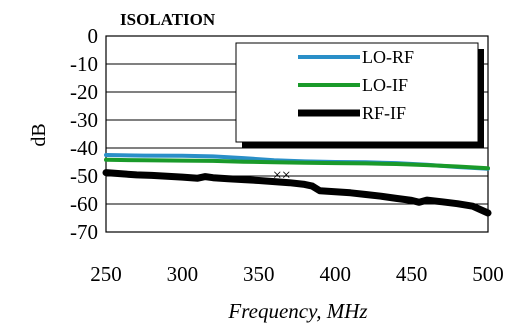  Describe the element at coordinates (106, 274) in the screenshot. I see `x-tick-label: 250` at that location.